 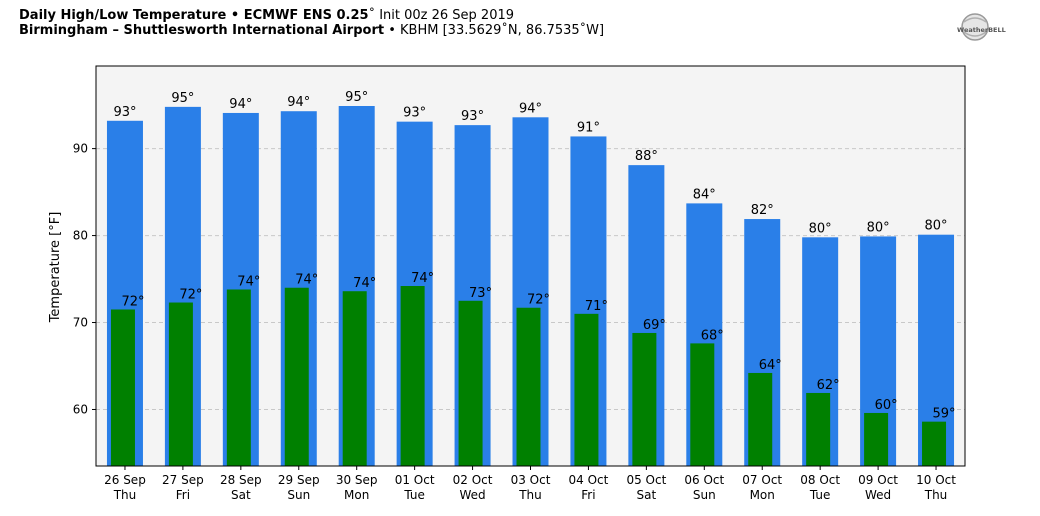 I want to click on x-tick-date: 02 Oct, so click(x=473, y=480).